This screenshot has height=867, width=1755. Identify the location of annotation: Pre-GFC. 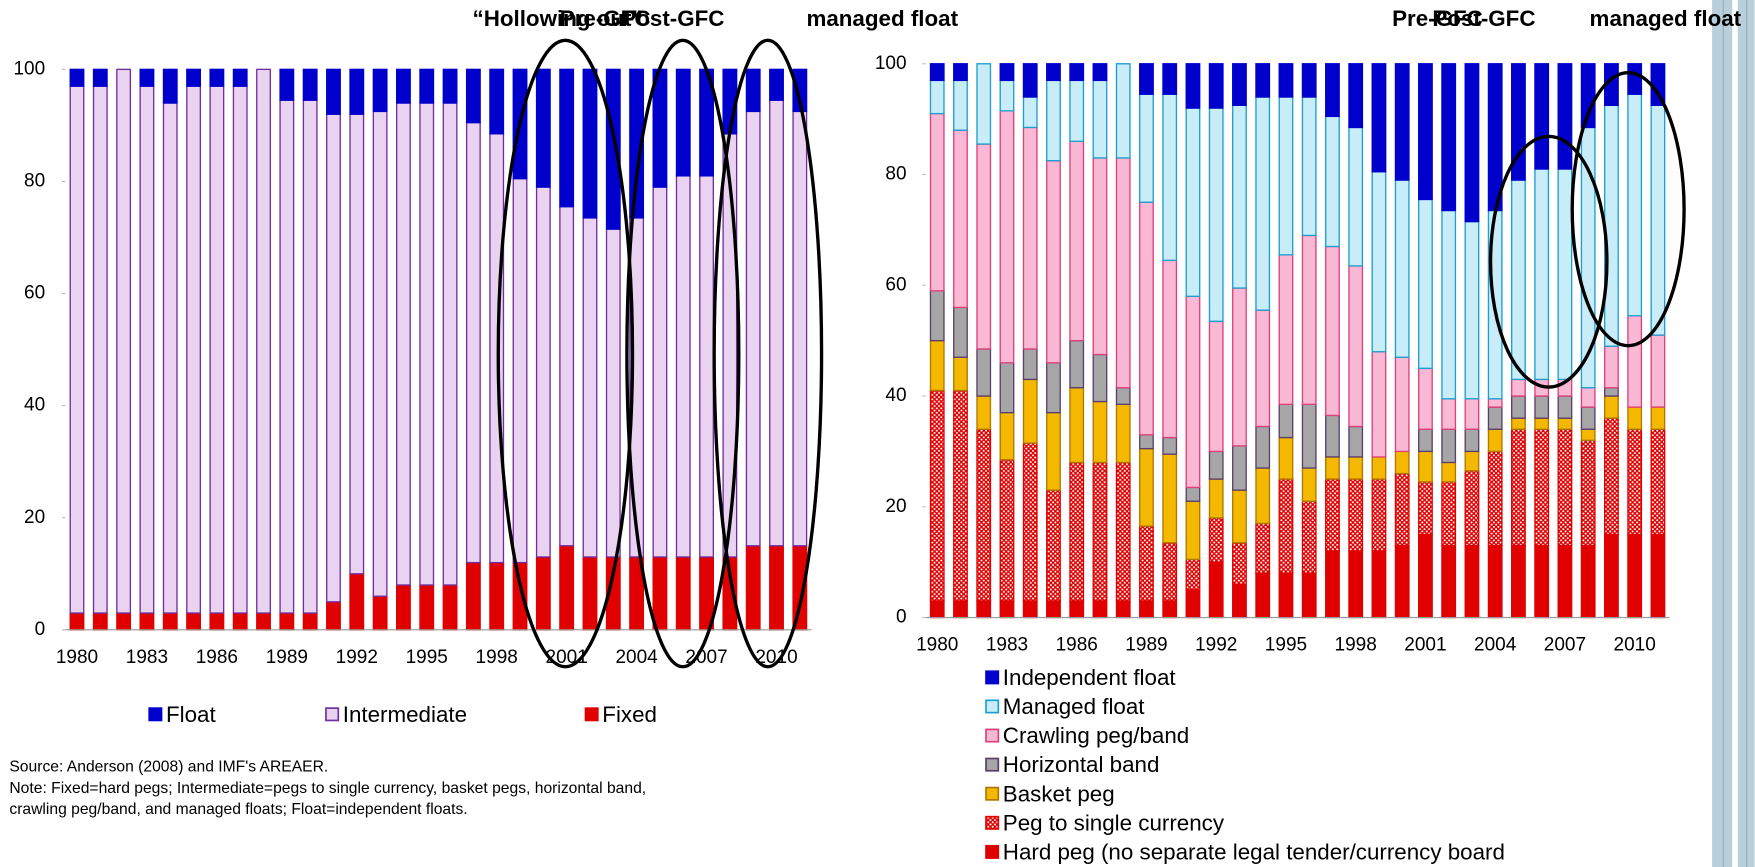
(1437, 18).